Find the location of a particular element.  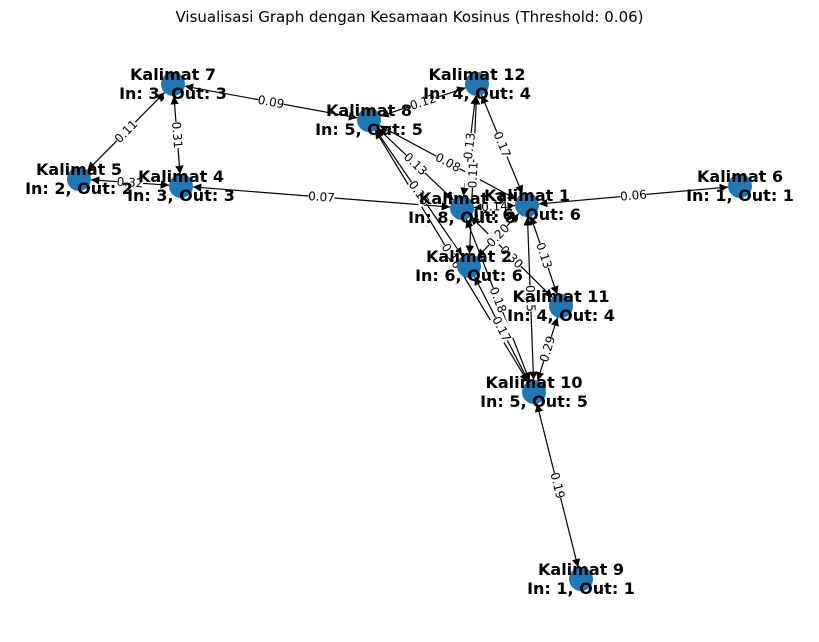

edge-label-5-4: 0.32 is located at coordinates (130, 182).